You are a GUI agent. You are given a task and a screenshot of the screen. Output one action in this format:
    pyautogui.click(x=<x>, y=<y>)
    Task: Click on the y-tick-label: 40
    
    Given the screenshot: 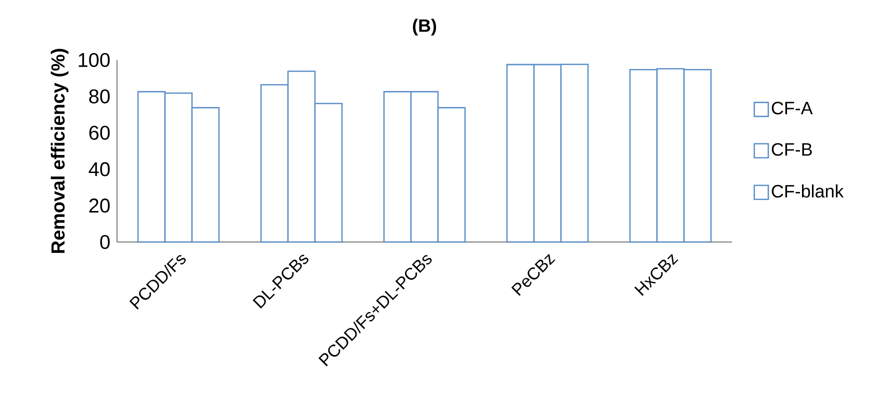 What is the action you would take?
    pyautogui.click(x=99, y=169)
    